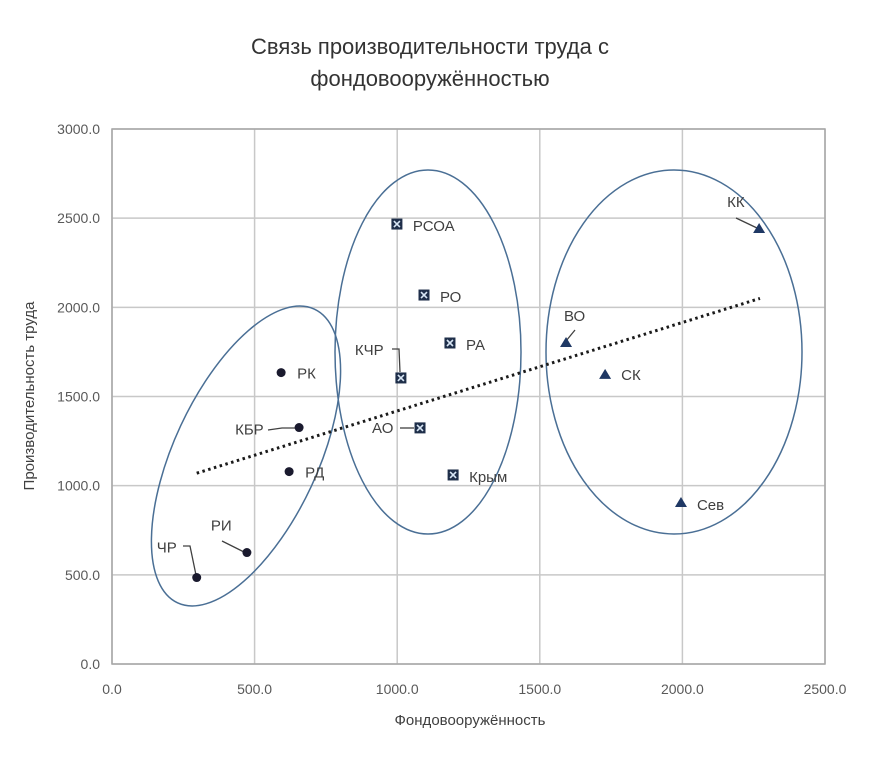  I want to click on data-label: Крым, so click(488, 477).